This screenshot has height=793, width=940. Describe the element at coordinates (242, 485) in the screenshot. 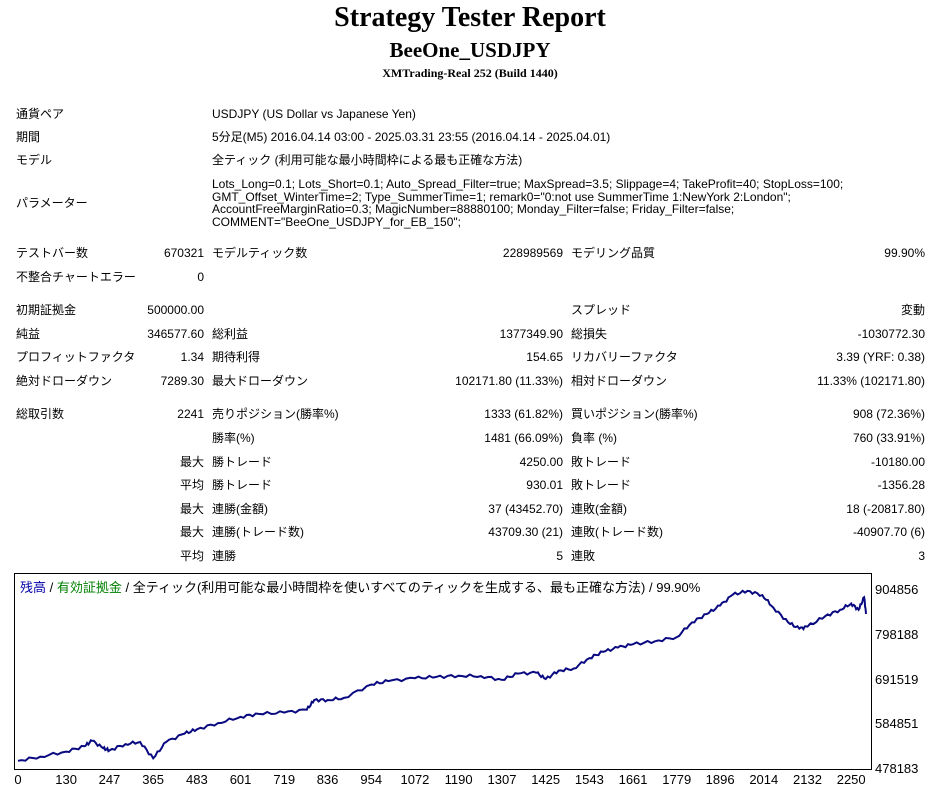

I see `avg-win-label: 勝トレード` at that location.